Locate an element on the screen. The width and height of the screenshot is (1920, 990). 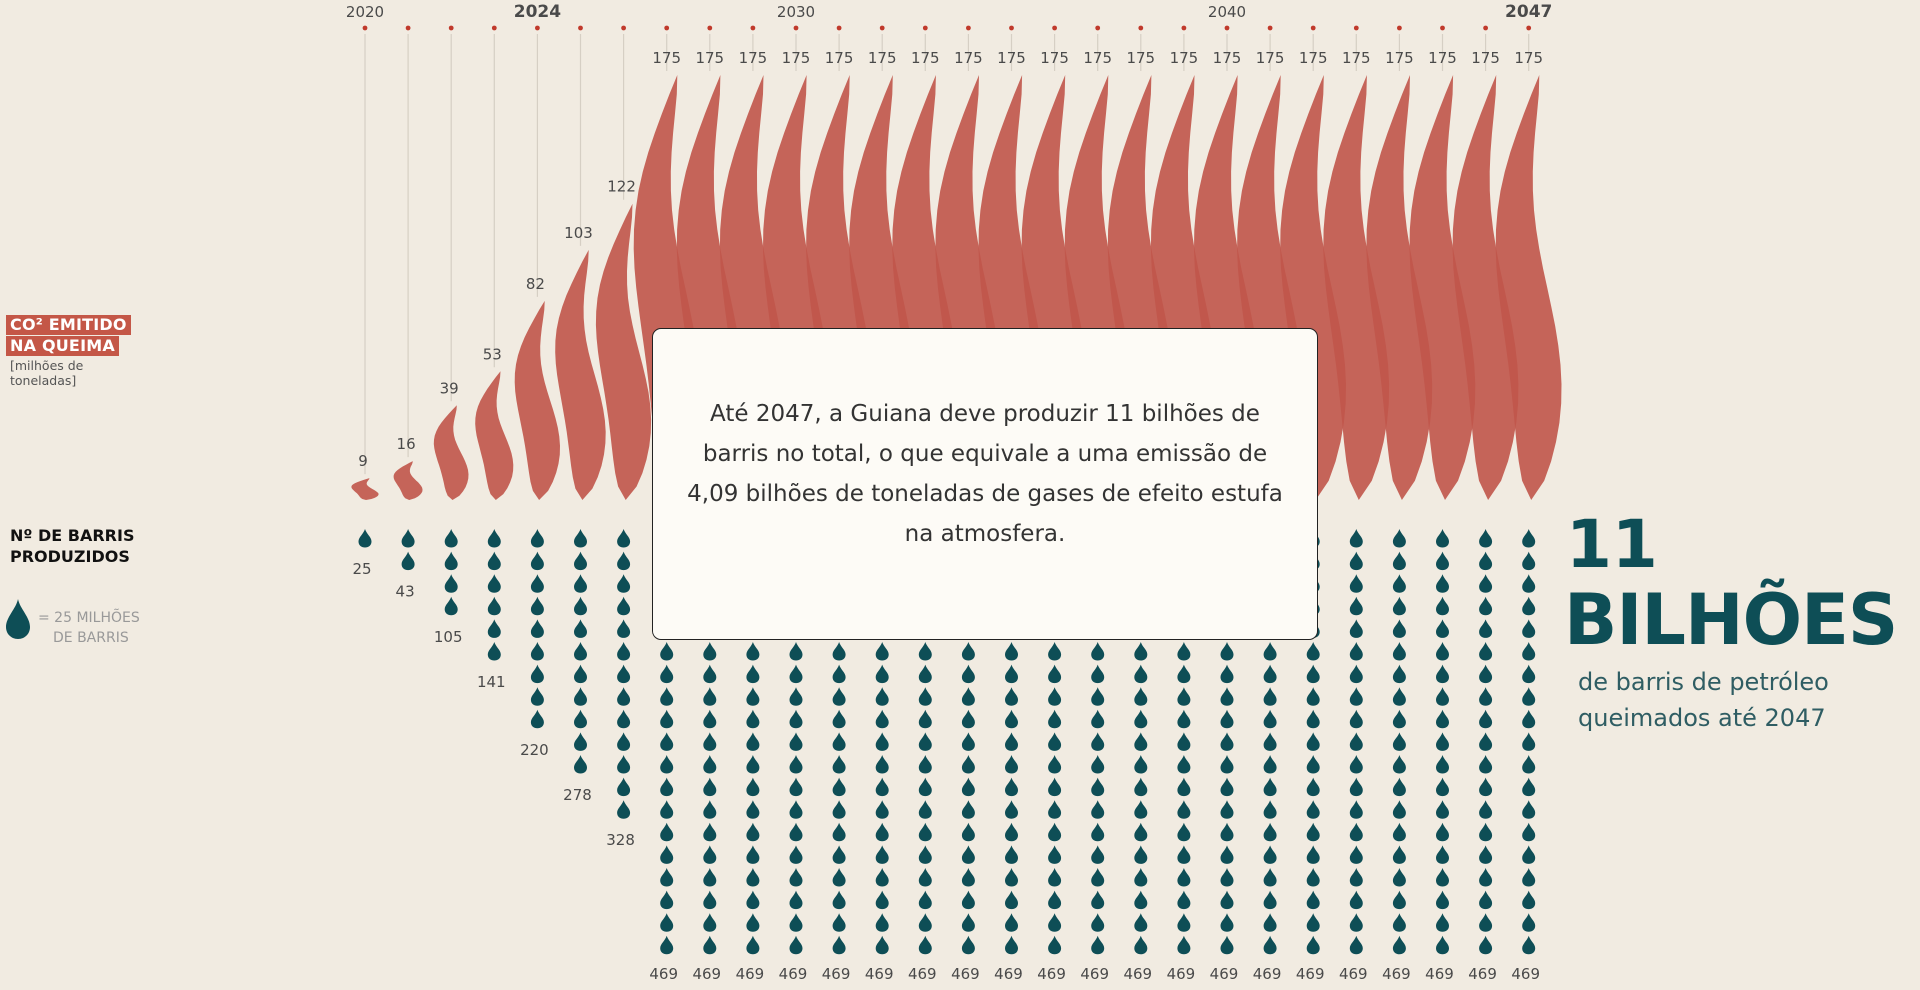
co2-legend-title-line2: NA QUEIMA is located at coordinates (62, 346).